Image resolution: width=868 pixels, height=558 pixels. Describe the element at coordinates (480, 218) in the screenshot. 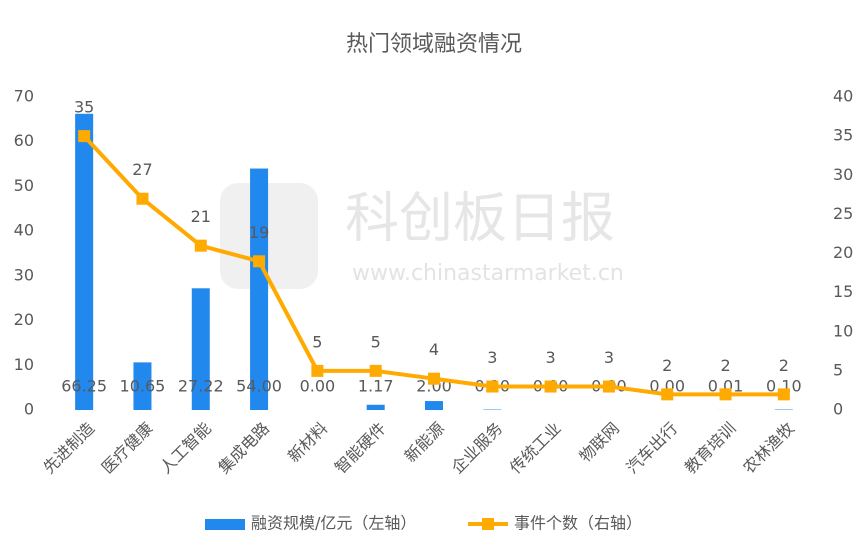

I see `watermark-text: 科创板日报` at that location.